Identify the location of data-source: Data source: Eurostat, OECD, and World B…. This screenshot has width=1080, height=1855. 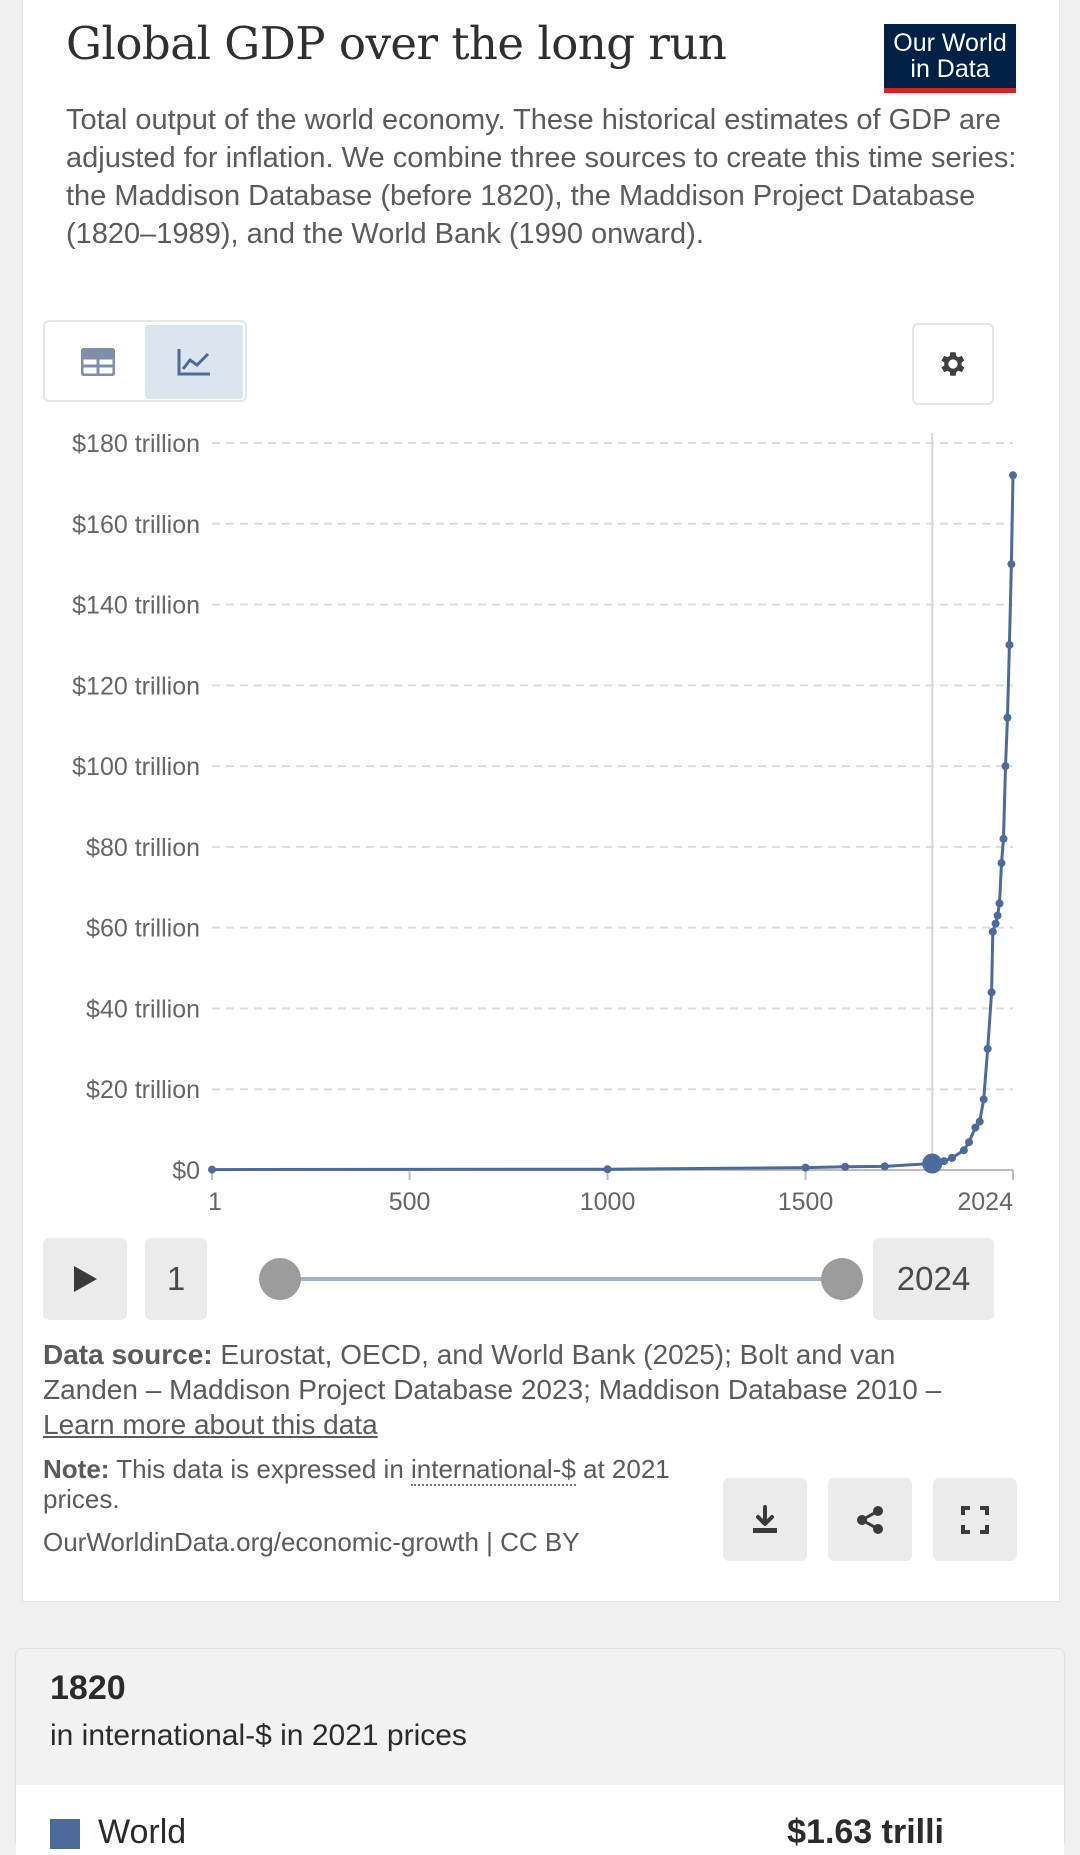
(493, 1389).